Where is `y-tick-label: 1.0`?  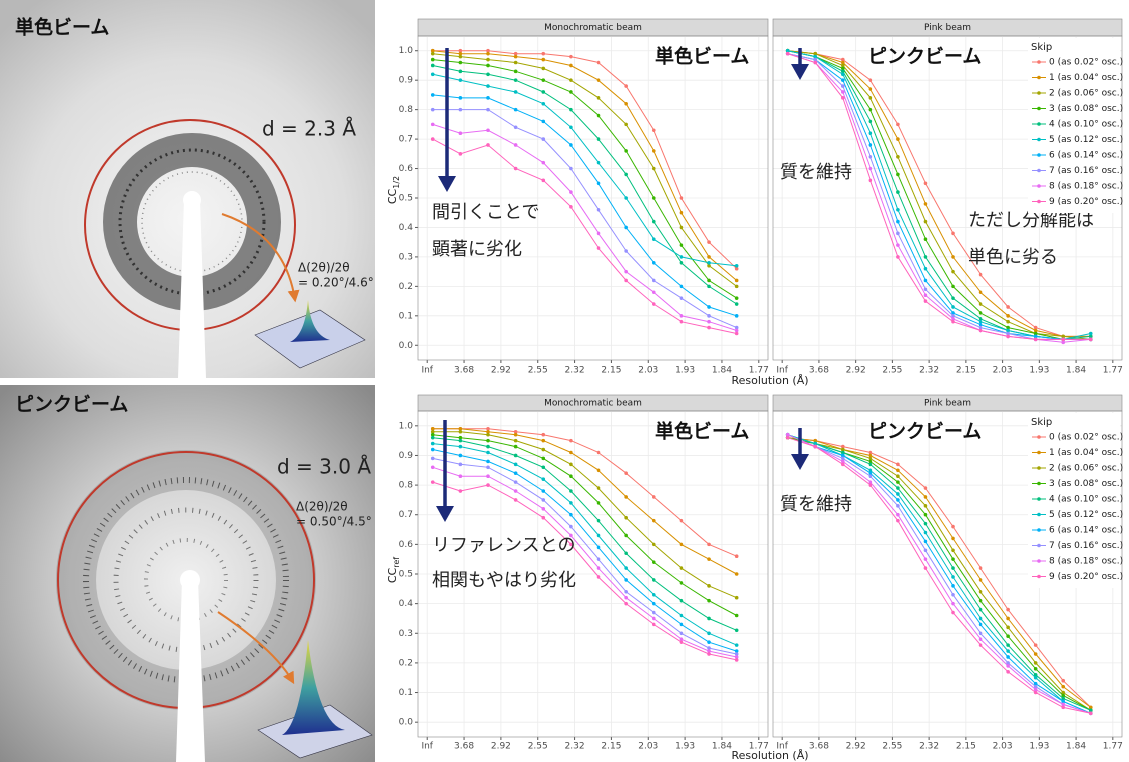 y-tick-label: 1.0 is located at coordinates (406, 51).